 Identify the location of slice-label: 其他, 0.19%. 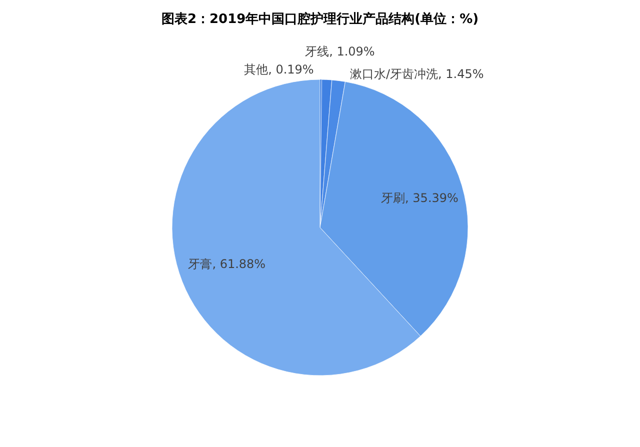
(279, 69).